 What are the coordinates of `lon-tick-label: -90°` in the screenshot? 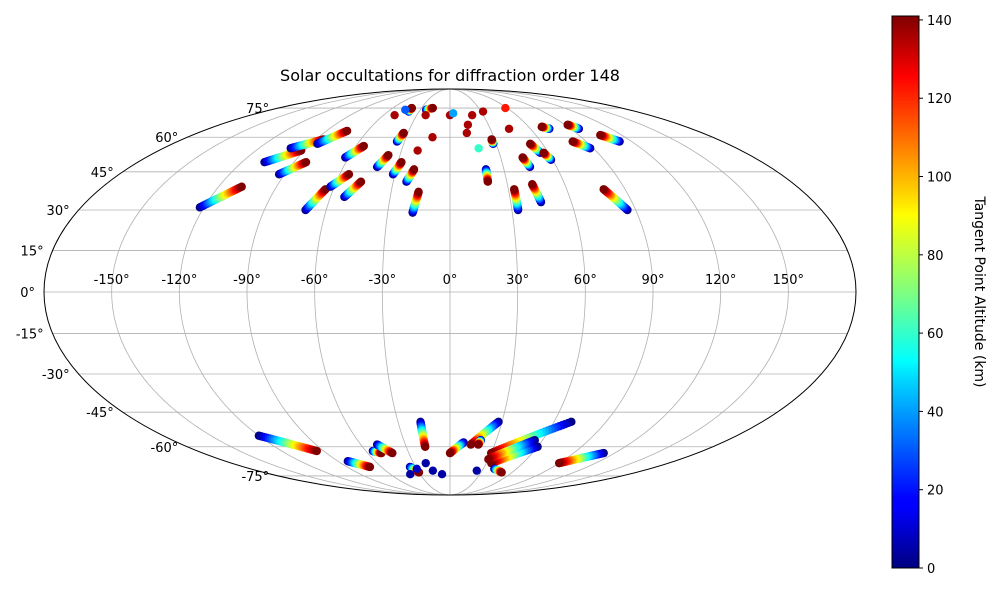 It's located at (247, 280).